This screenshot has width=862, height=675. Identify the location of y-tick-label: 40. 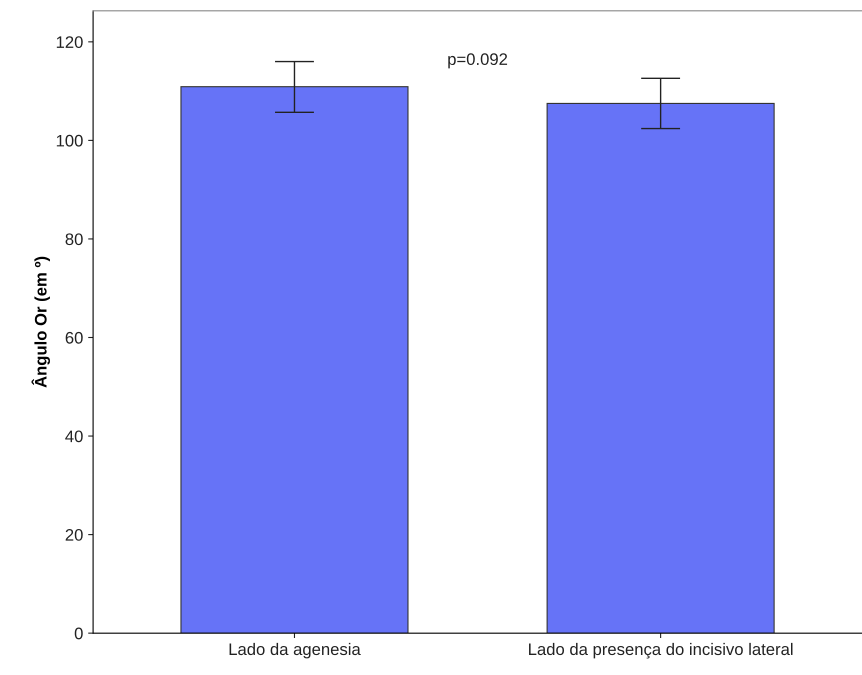
(74, 436).